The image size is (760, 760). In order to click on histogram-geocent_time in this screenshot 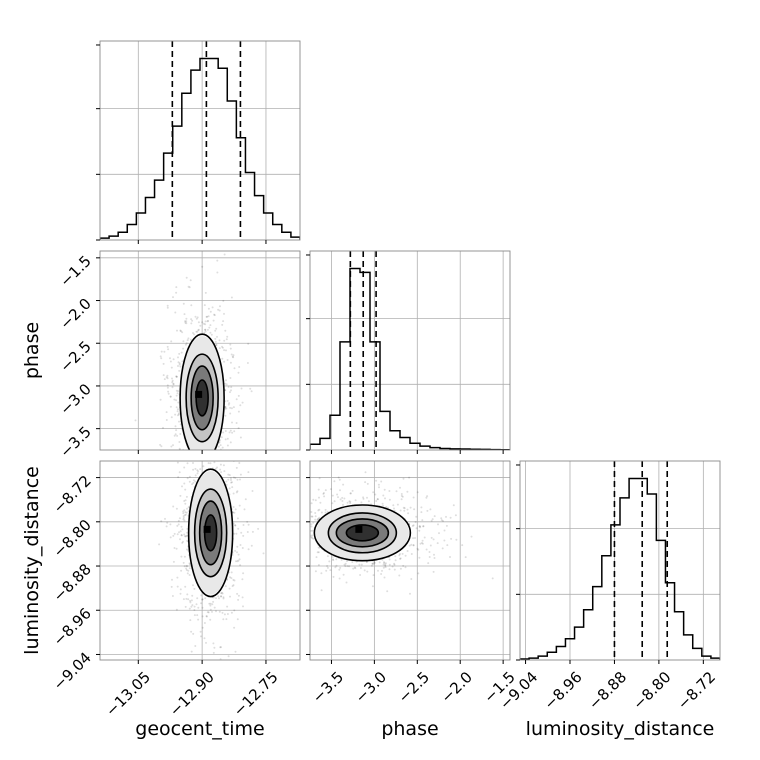, I will do `click(200, 148)`.